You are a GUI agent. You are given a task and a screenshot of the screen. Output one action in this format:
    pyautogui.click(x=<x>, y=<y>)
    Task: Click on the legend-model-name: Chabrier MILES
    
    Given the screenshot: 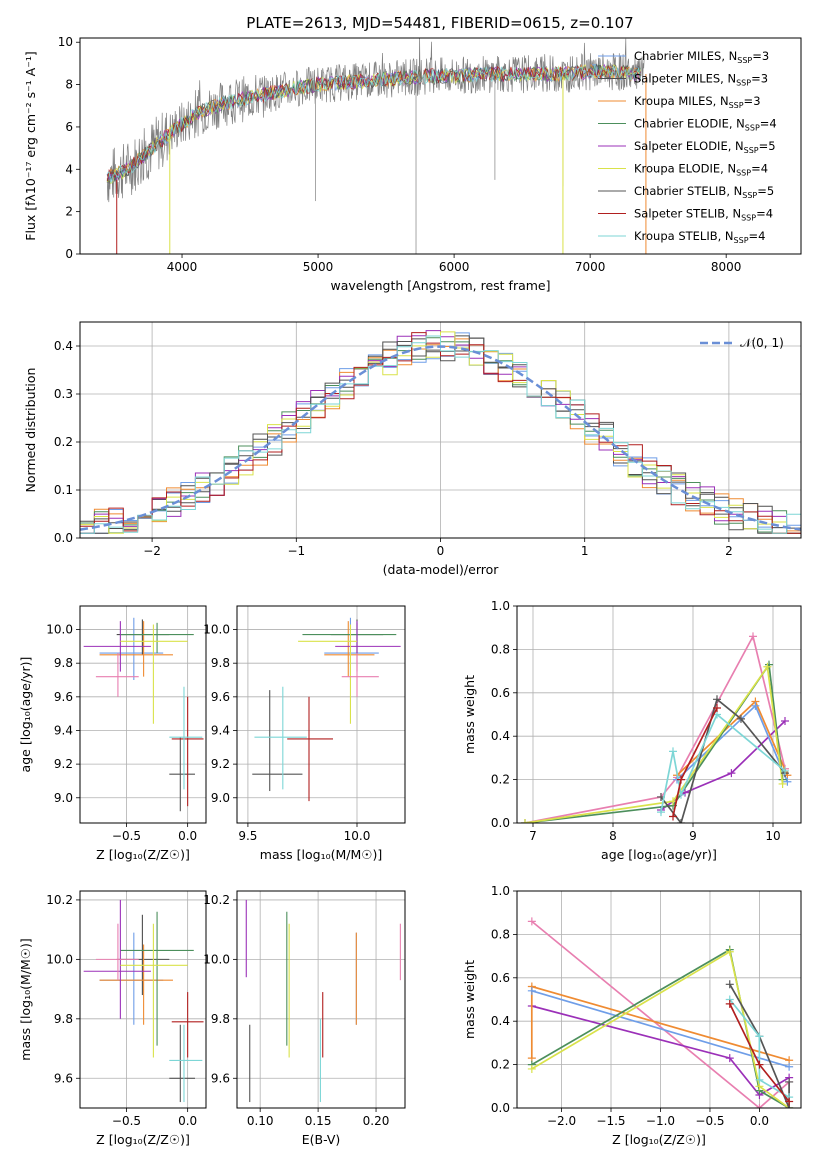 What is the action you would take?
    pyautogui.click(x=677, y=56)
    